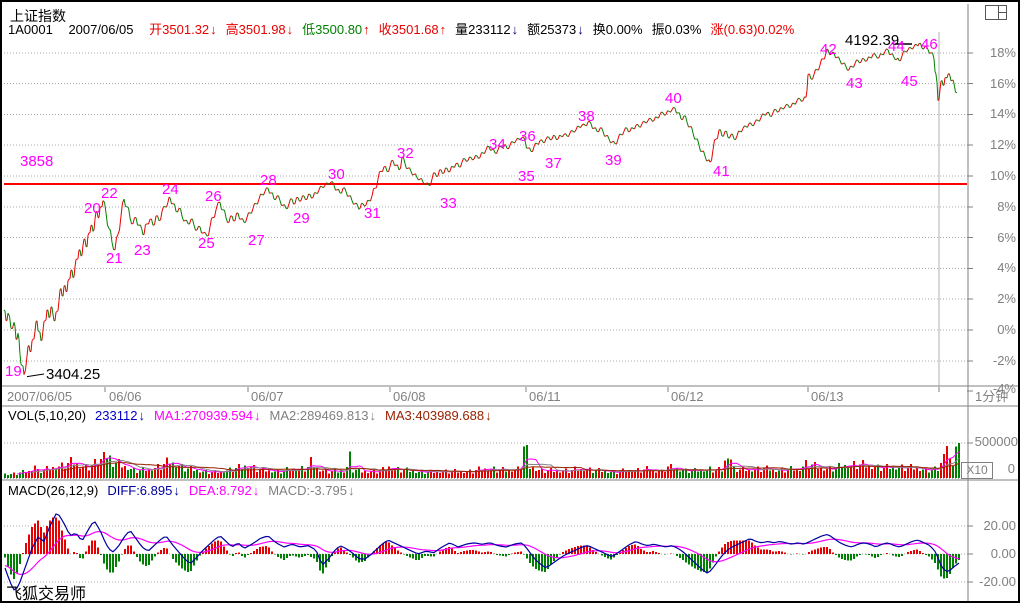  What do you see at coordinates (1006, 299) in the screenshot?
I see `percent-tick-label: 2%` at bounding box center [1006, 299].